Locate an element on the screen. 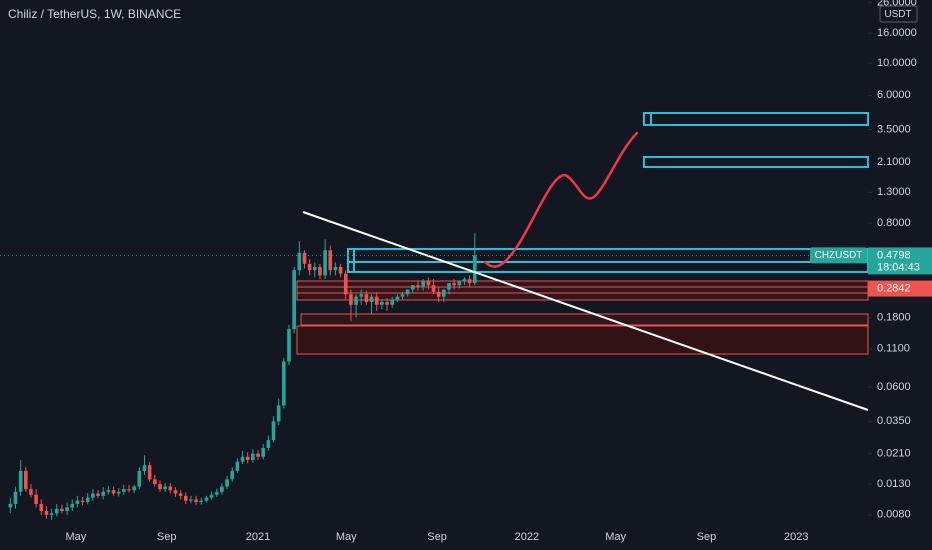 This screenshot has width=932, height=550. y-tick-label: 0.0130 is located at coordinates (894, 484).